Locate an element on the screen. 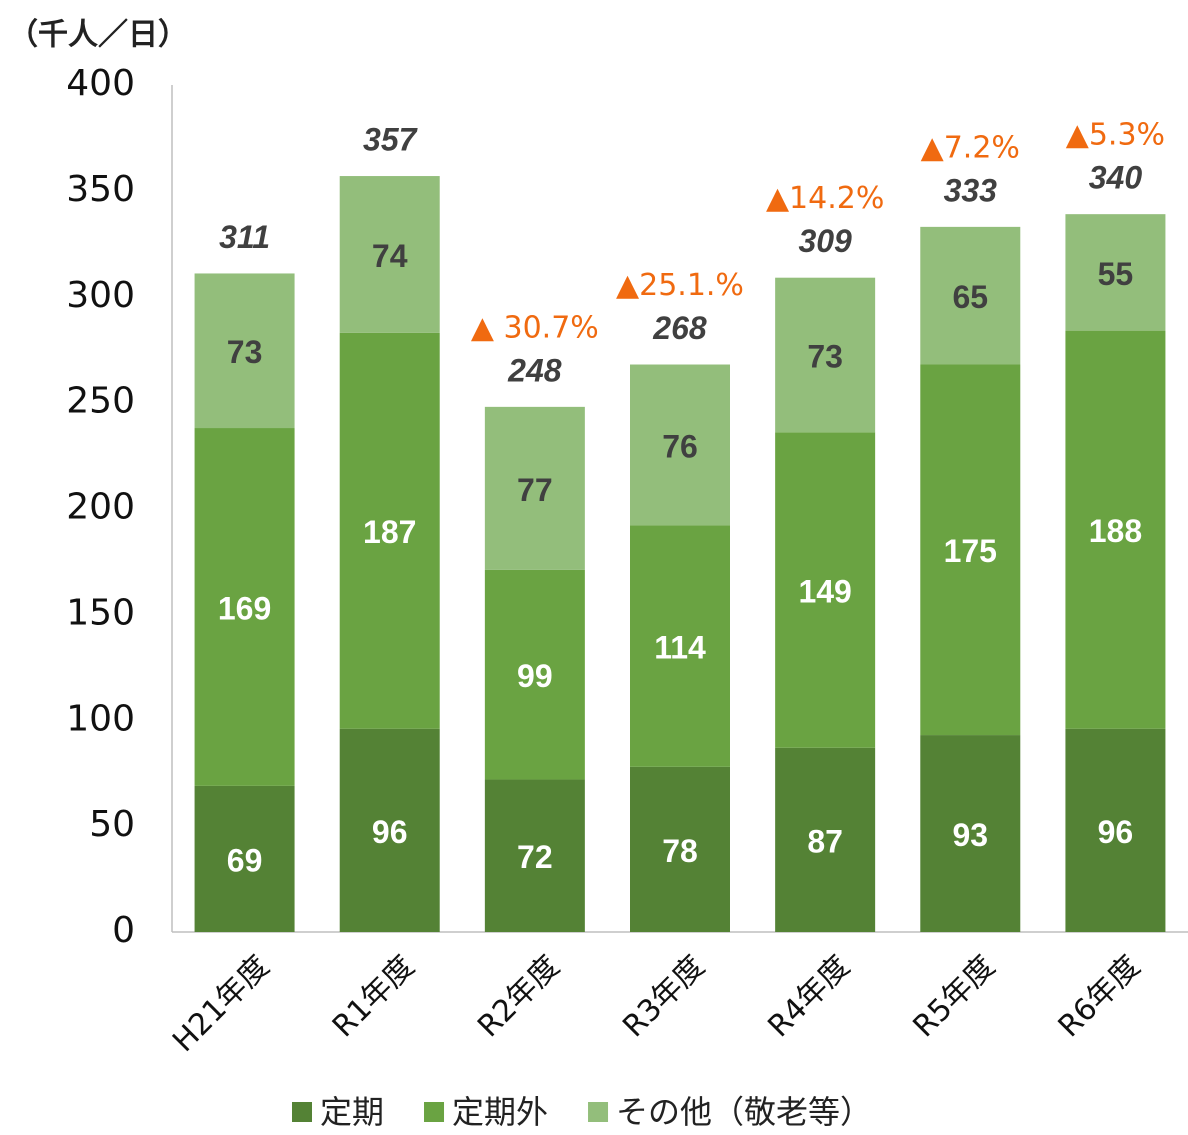 This screenshot has height=1135, width=1188. x-tick-label: R5年度 is located at coordinates (954, 996).